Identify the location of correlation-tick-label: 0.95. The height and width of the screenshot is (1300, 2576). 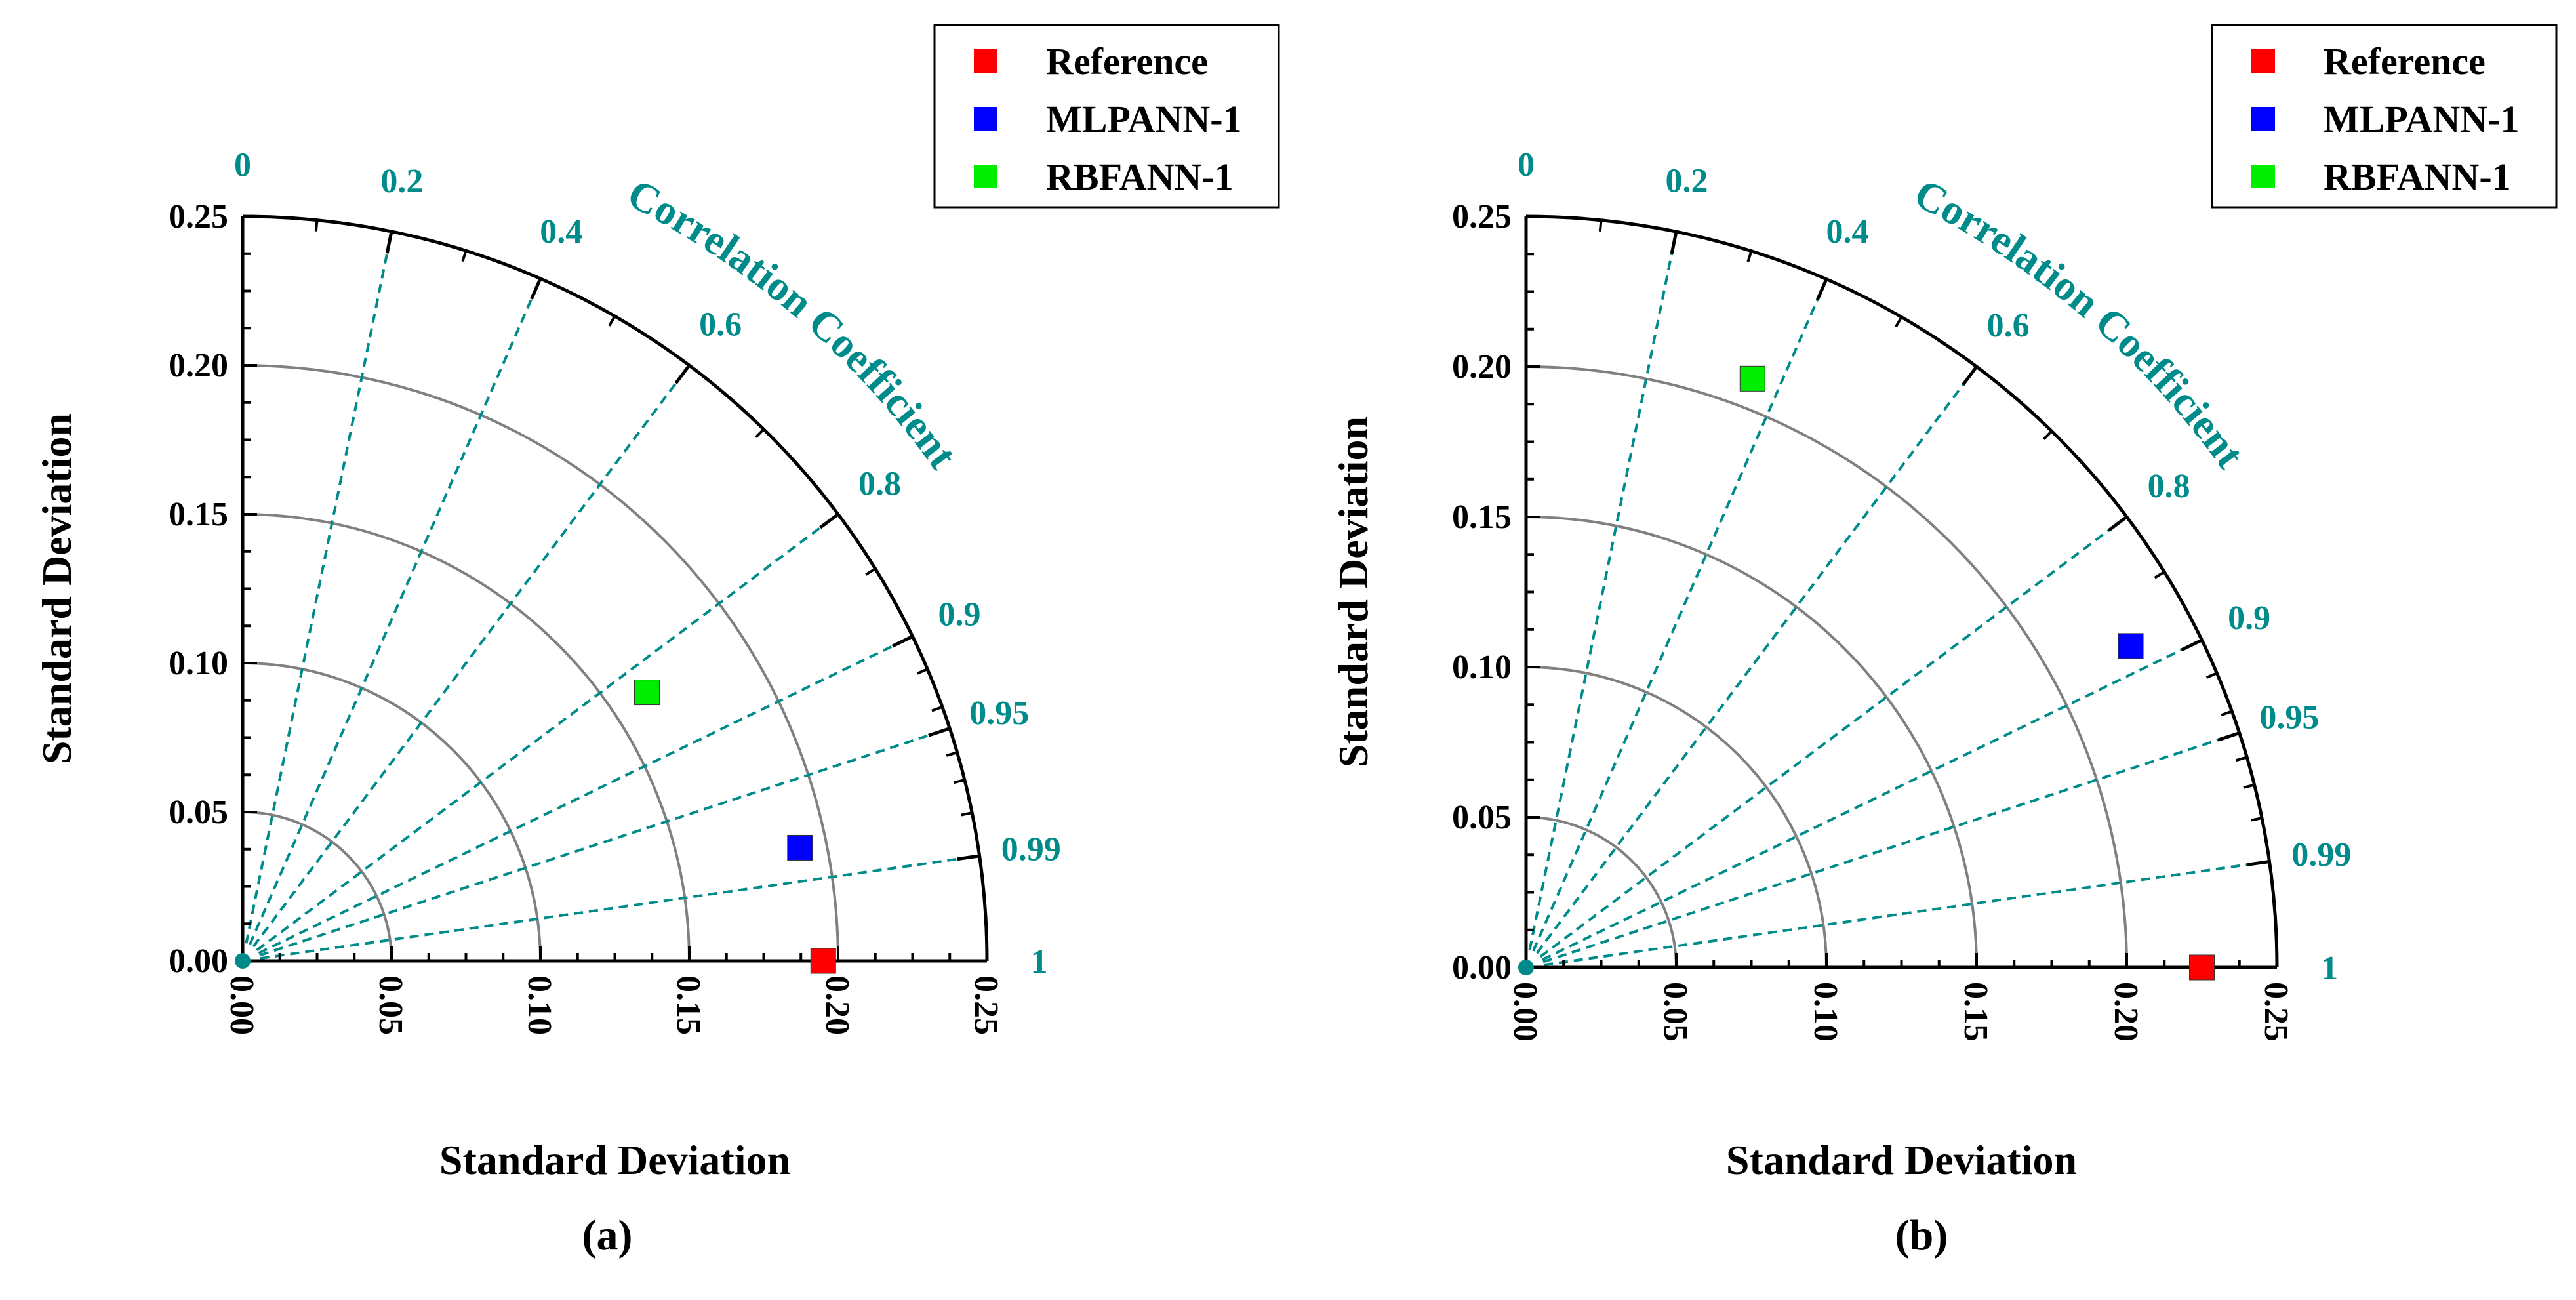
(999, 714).